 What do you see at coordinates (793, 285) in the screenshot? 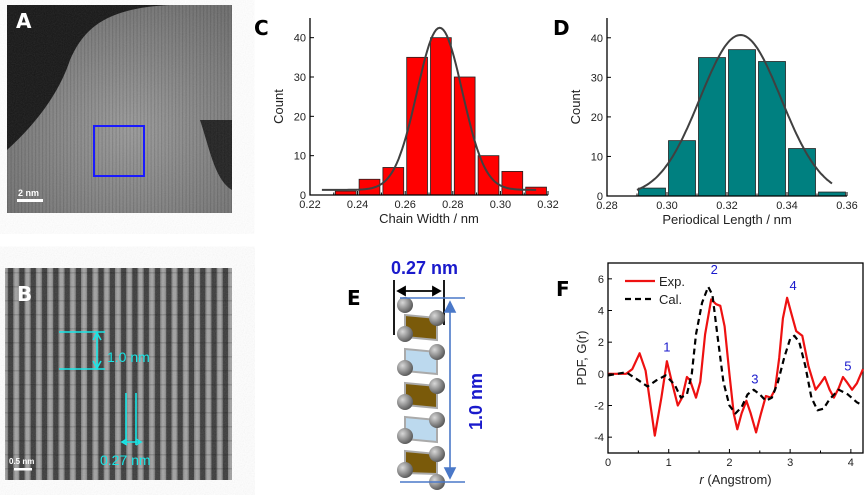
I see `peak-label: 4` at bounding box center [793, 285].